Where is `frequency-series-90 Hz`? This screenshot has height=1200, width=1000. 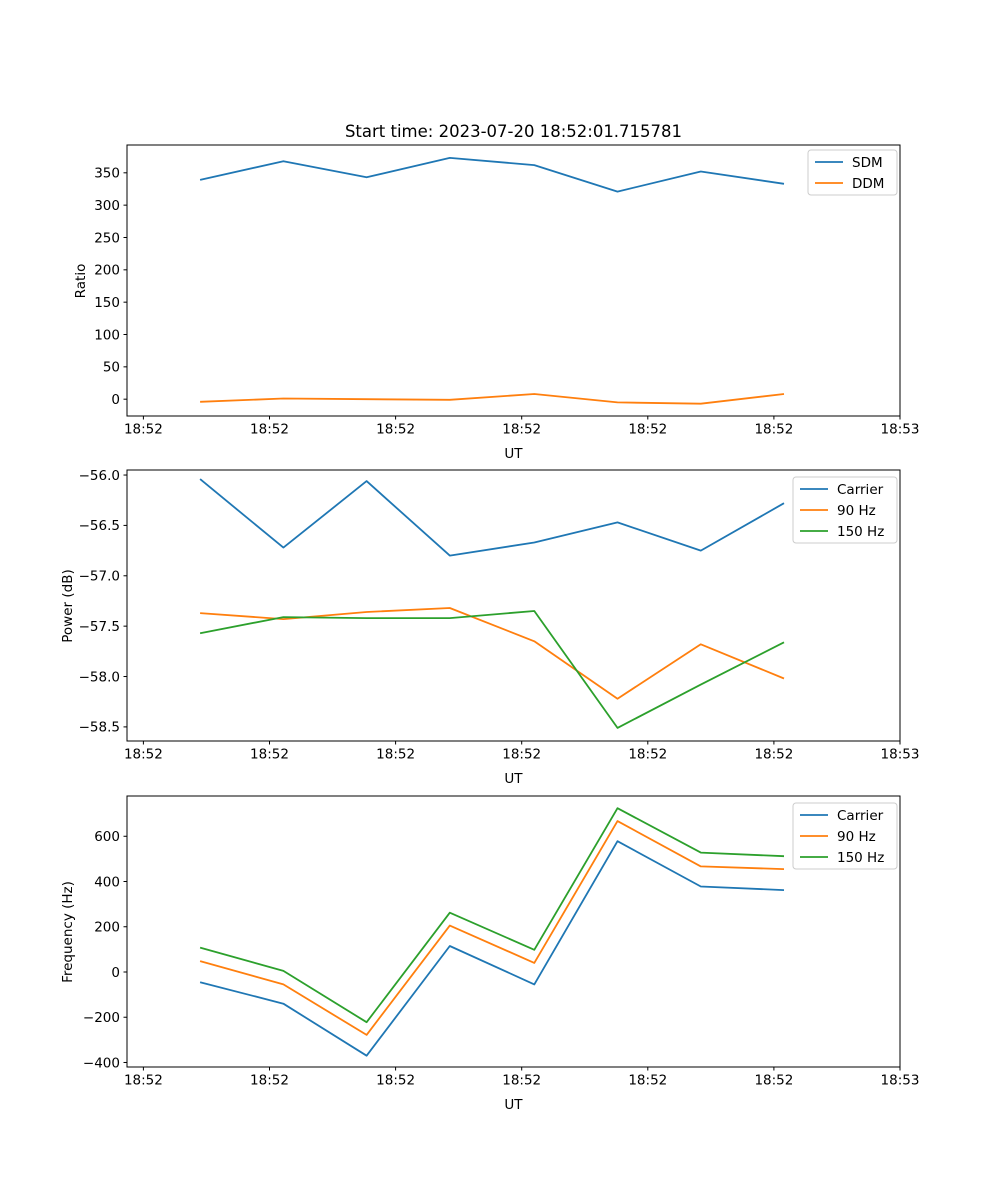 frequency-series-90 Hz is located at coordinates (492, 928).